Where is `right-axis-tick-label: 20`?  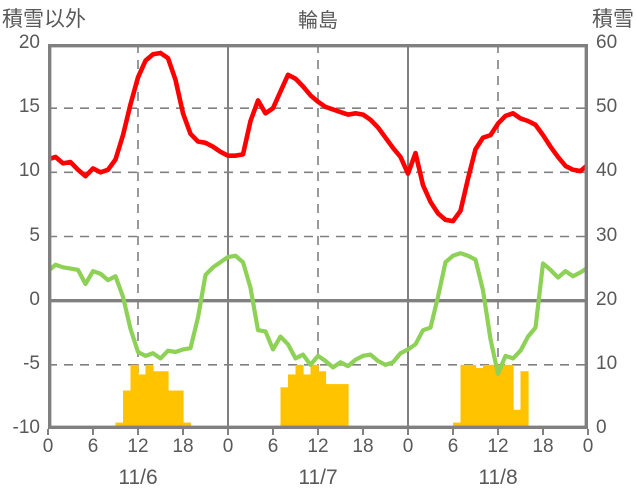 right-axis-tick-label: 20 is located at coordinates (607, 299).